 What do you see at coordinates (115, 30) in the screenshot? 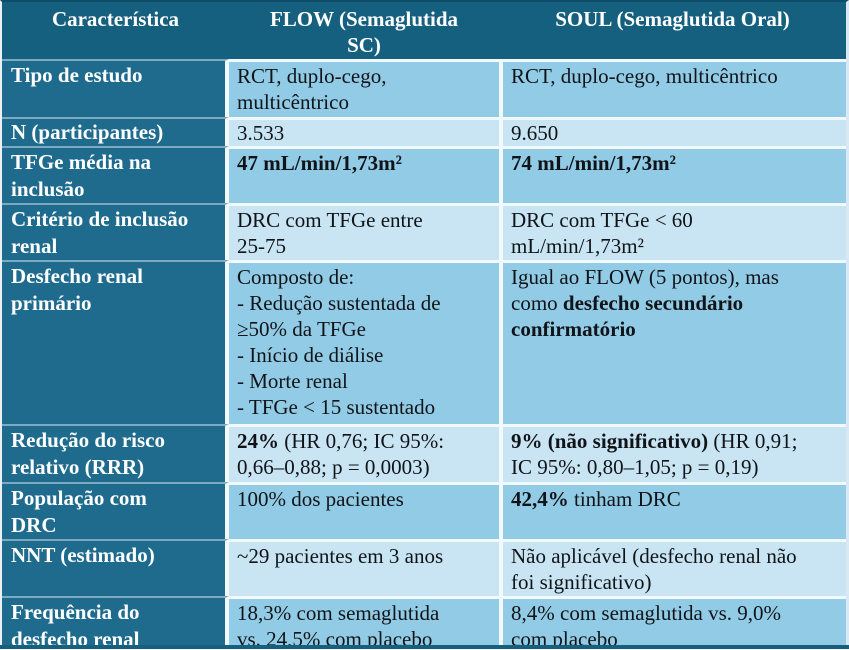
I see `column-header-caracteristica: Característica` at bounding box center [115, 30].